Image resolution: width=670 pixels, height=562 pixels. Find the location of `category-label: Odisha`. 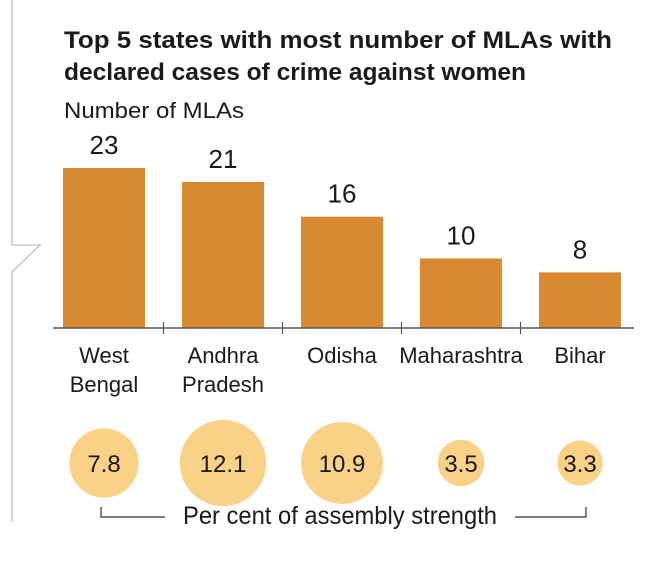

category-label: Odisha is located at coordinates (342, 355).